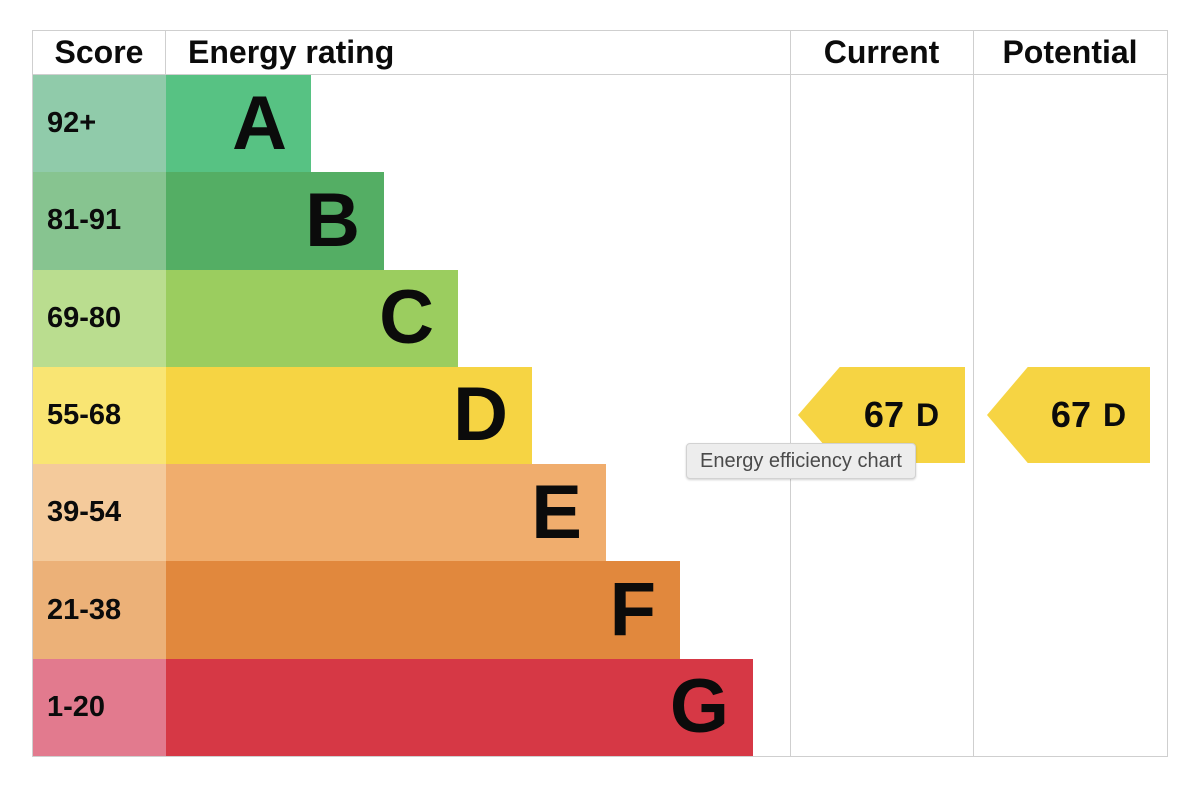 The height and width of the screenshot is (800, 1200). What do you see at coordinates (99, 513) in the screenshot?
I see `band-e-score-range: 39-54` at bounding box center [99, 513].